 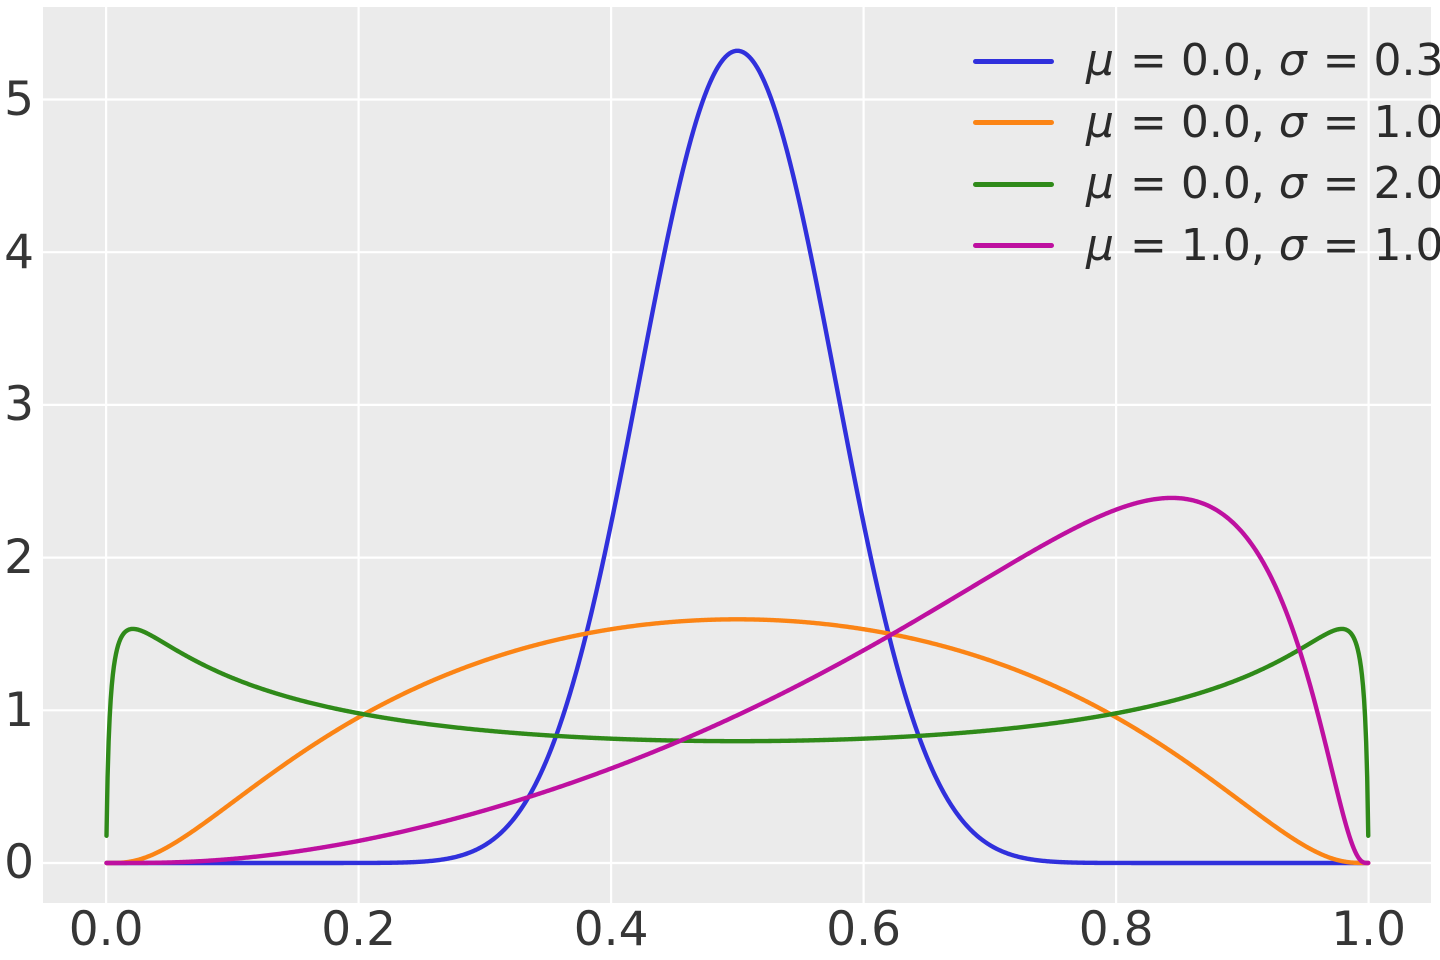 What do you see at coordinates (1368, 929) in the screenshot?
I see `x-tick-label-1.0: 1.0` at bounding box center [1368, 929].